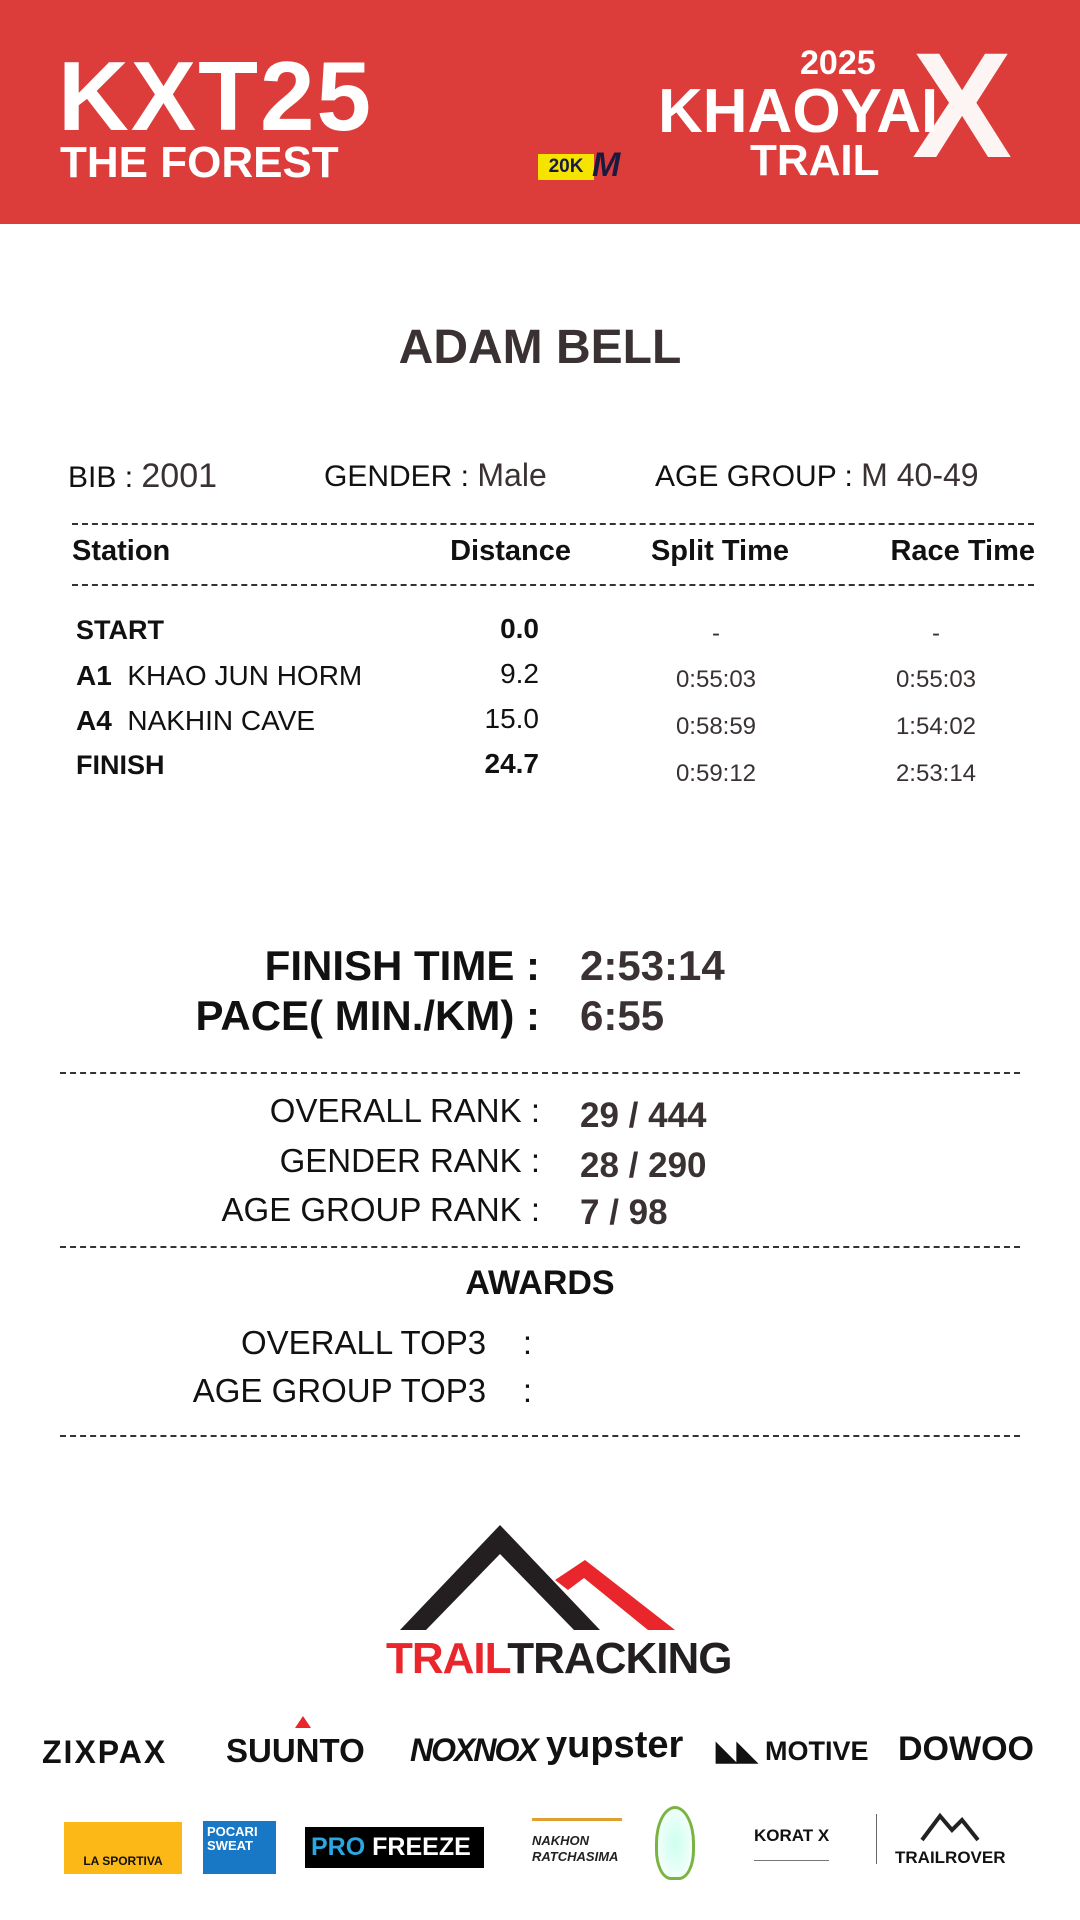 Image resolution: width=1080 pixels, height=1920 pixels. I want to click on gender-field: GENDER : Male, so click(435, 475).